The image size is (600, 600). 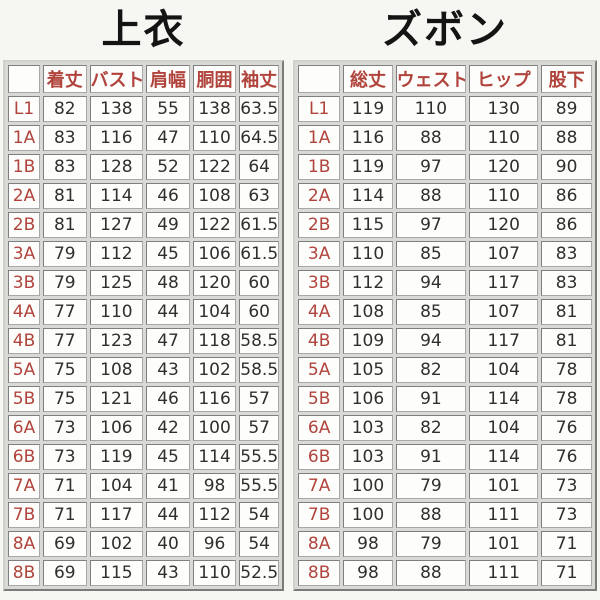 What do you see at coordinates (24, 370) in the screenshot?
I see `row-label: 5A` at bounding box center [24, 370].